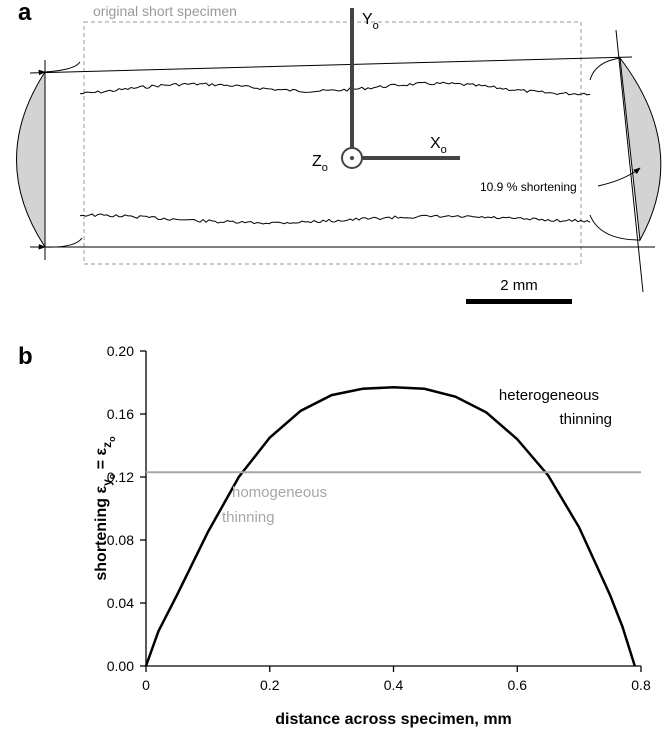 The image size is (669, 735). I want to click on x-tick-label: 0.4, so click(394, 685).